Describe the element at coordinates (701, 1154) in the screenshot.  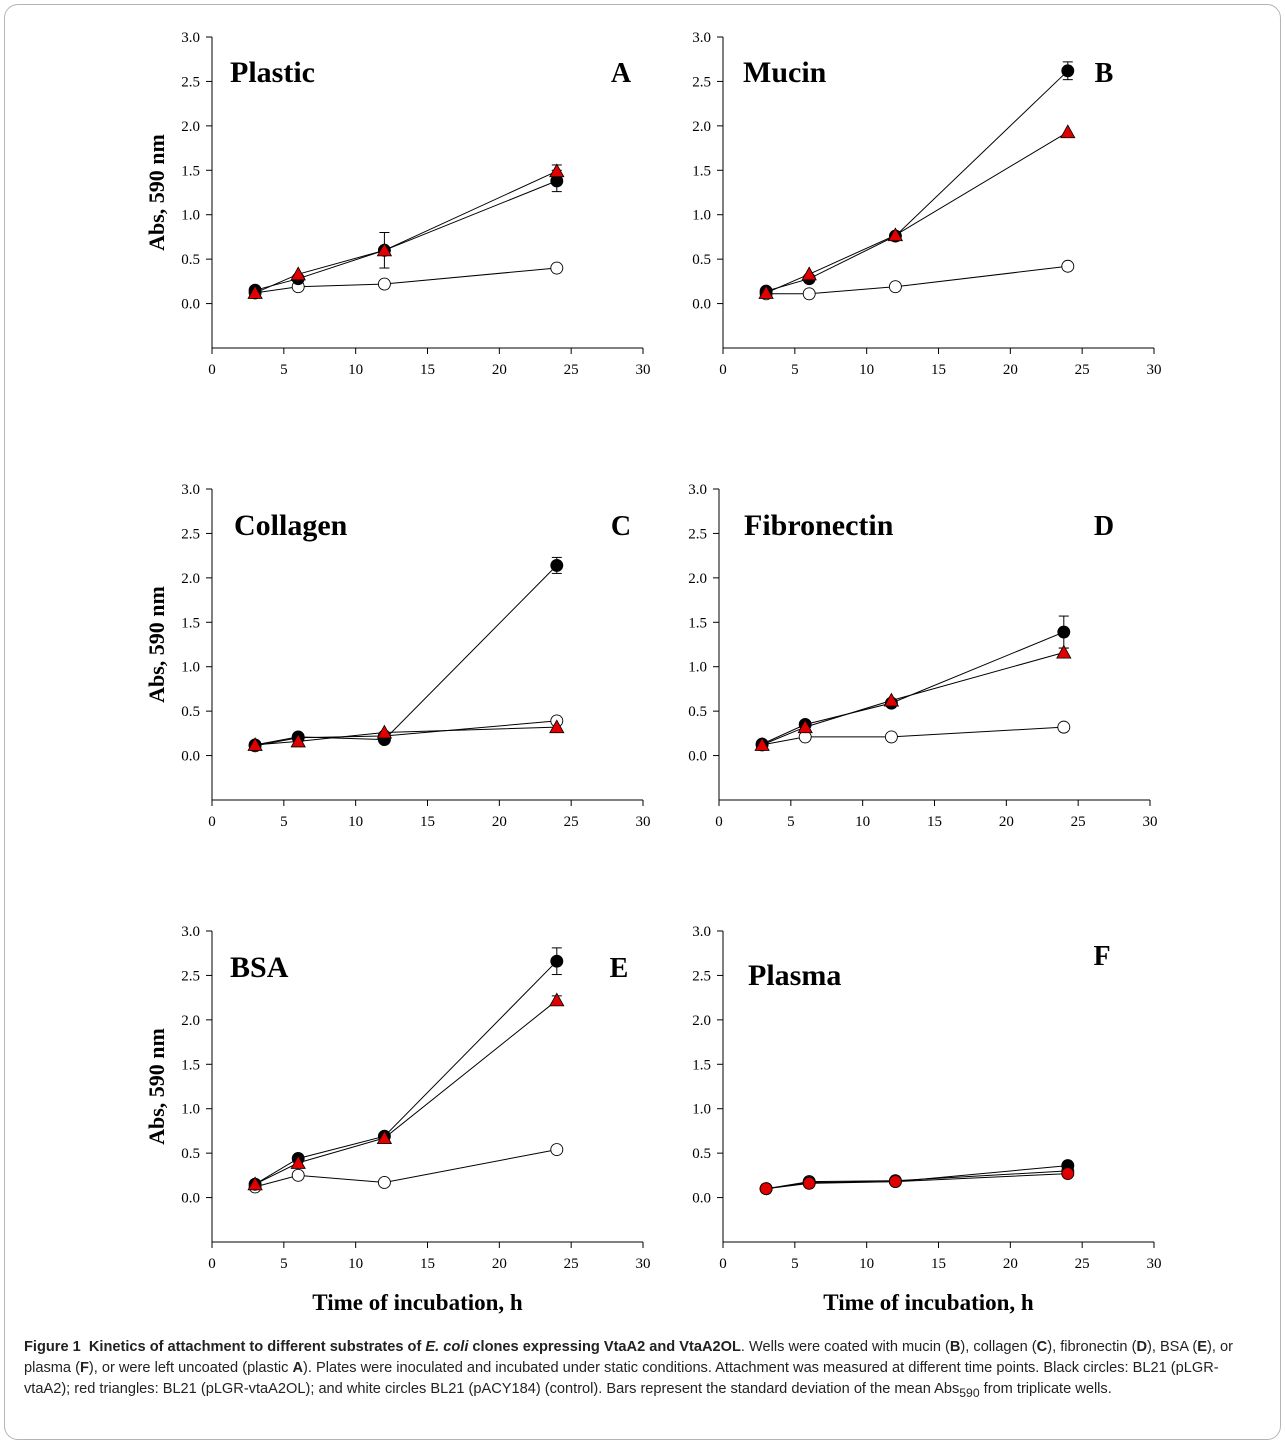
I see `panel-f-y-tick-label: 0.5` at that location.